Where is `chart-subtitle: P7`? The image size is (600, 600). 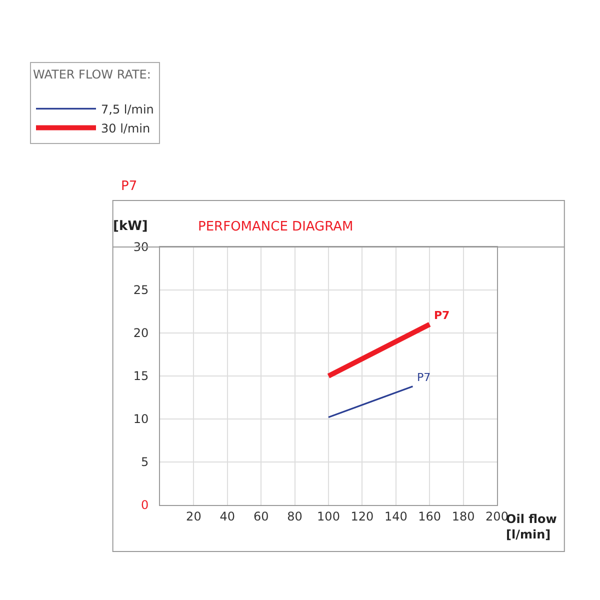
chart-subtitle: P7 is located at coordinates (129, 186).